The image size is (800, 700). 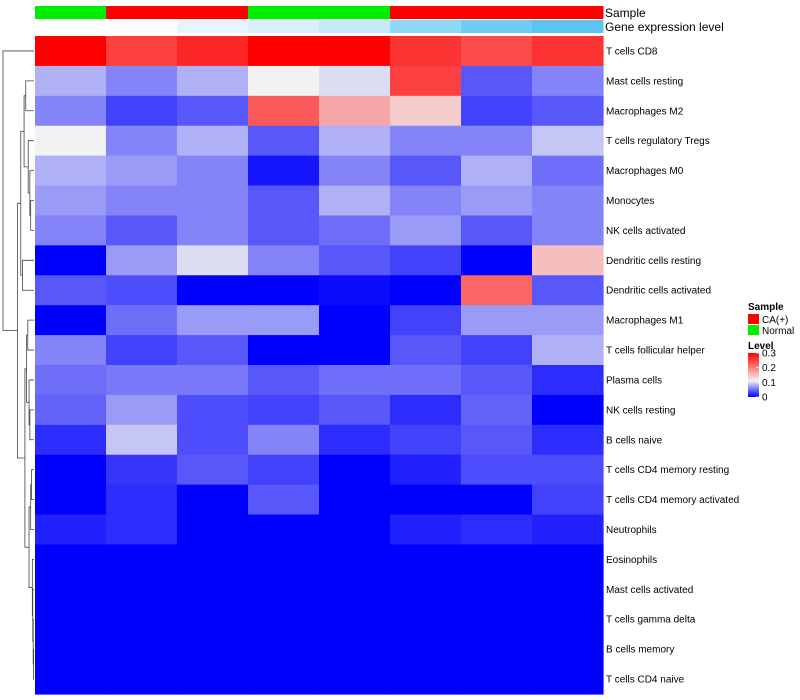 What do you see at coordinates (655, 351) in the screenshot?
I see `row-label: T cells follicular helper` at bounding box center [655, 351].